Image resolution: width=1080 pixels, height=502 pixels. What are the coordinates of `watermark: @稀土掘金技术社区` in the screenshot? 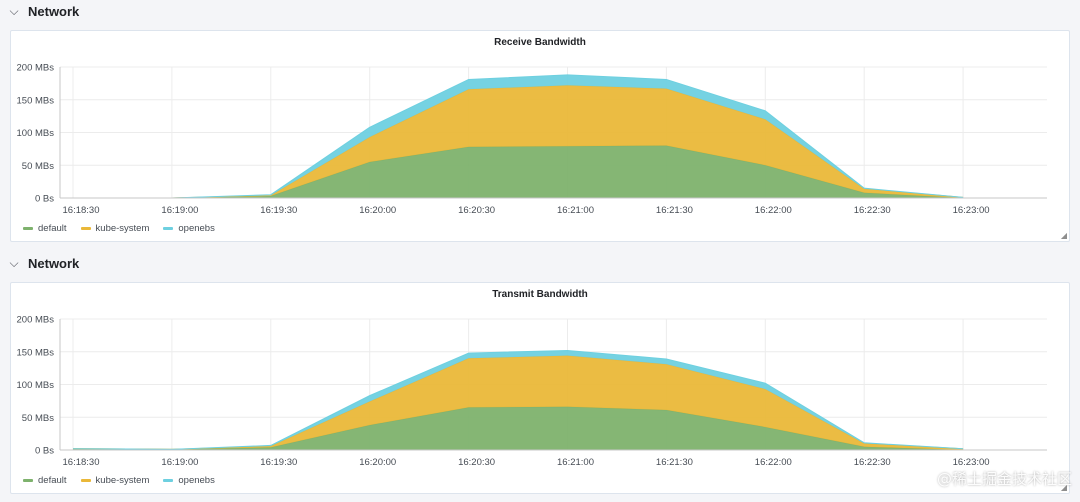 It's located at (1004, 479).